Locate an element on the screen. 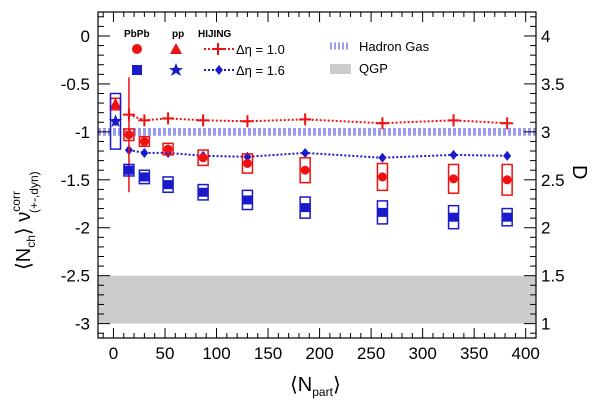  y2-tick-label: 3.5 is located at coordinates (553, 84).